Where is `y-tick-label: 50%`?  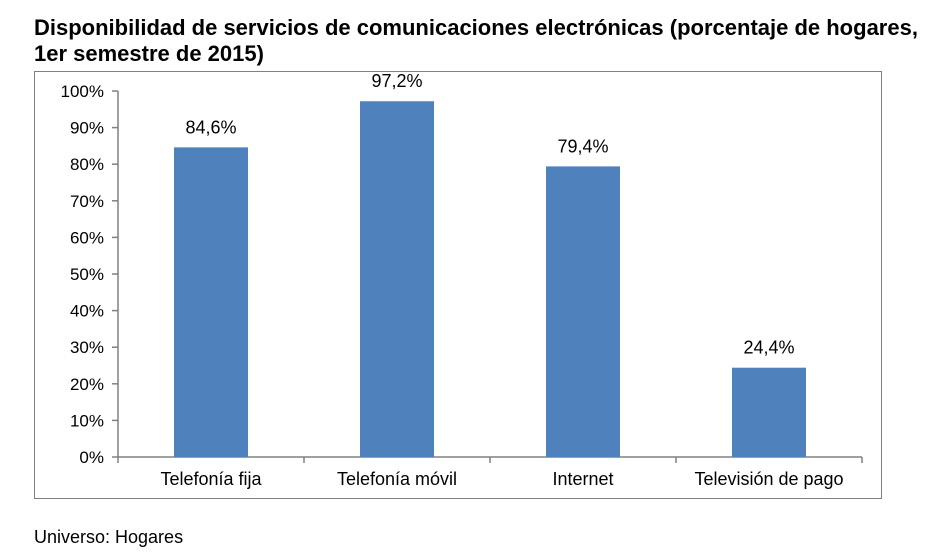
y-tick-label: 50% is located at coordinates (87, 274).